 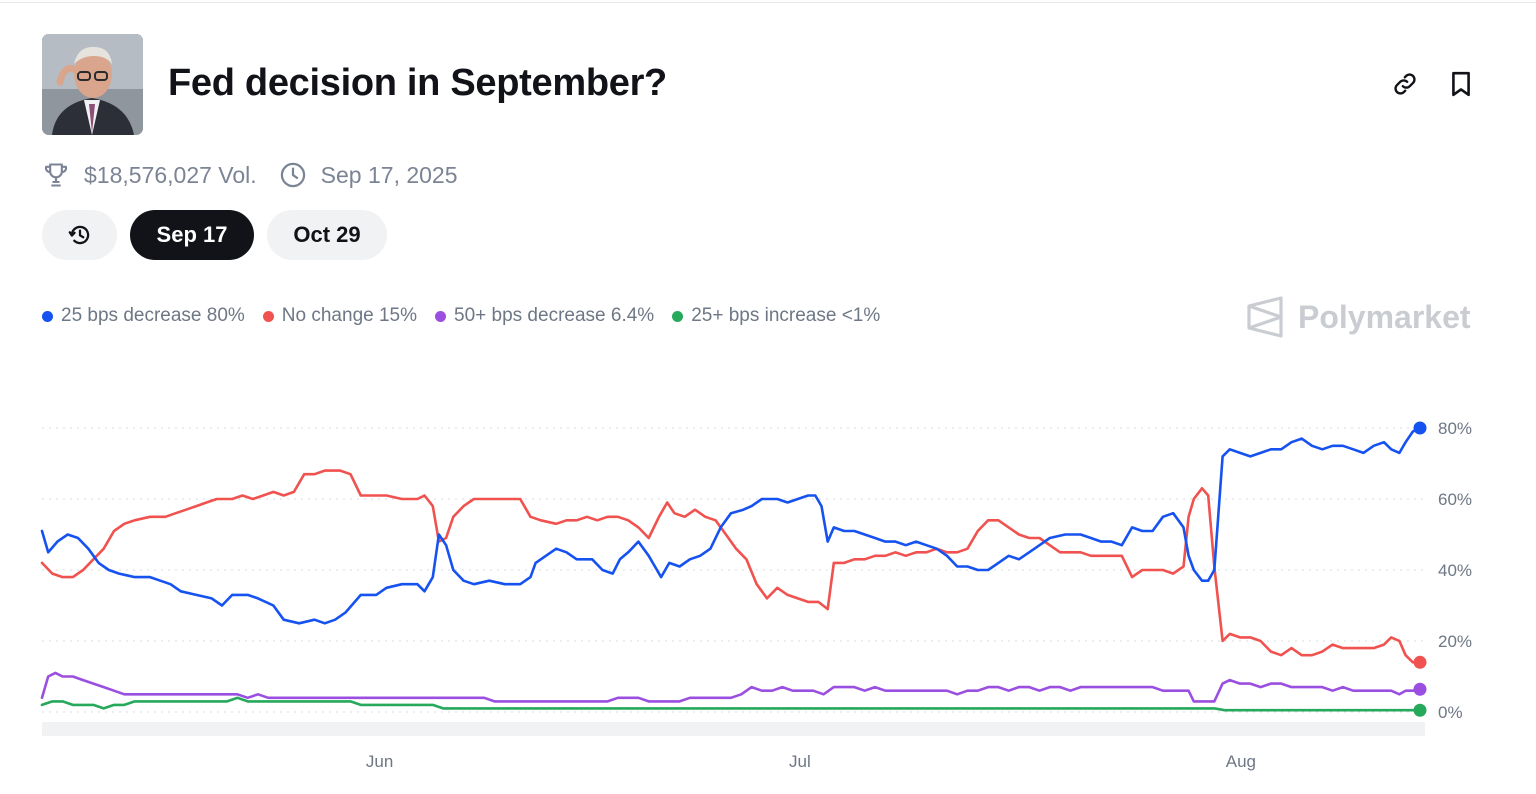 What do you see at coordinates (733, 729) in the screenshot?
I see `chart-scrollbar` at bounding box center [733, 729].